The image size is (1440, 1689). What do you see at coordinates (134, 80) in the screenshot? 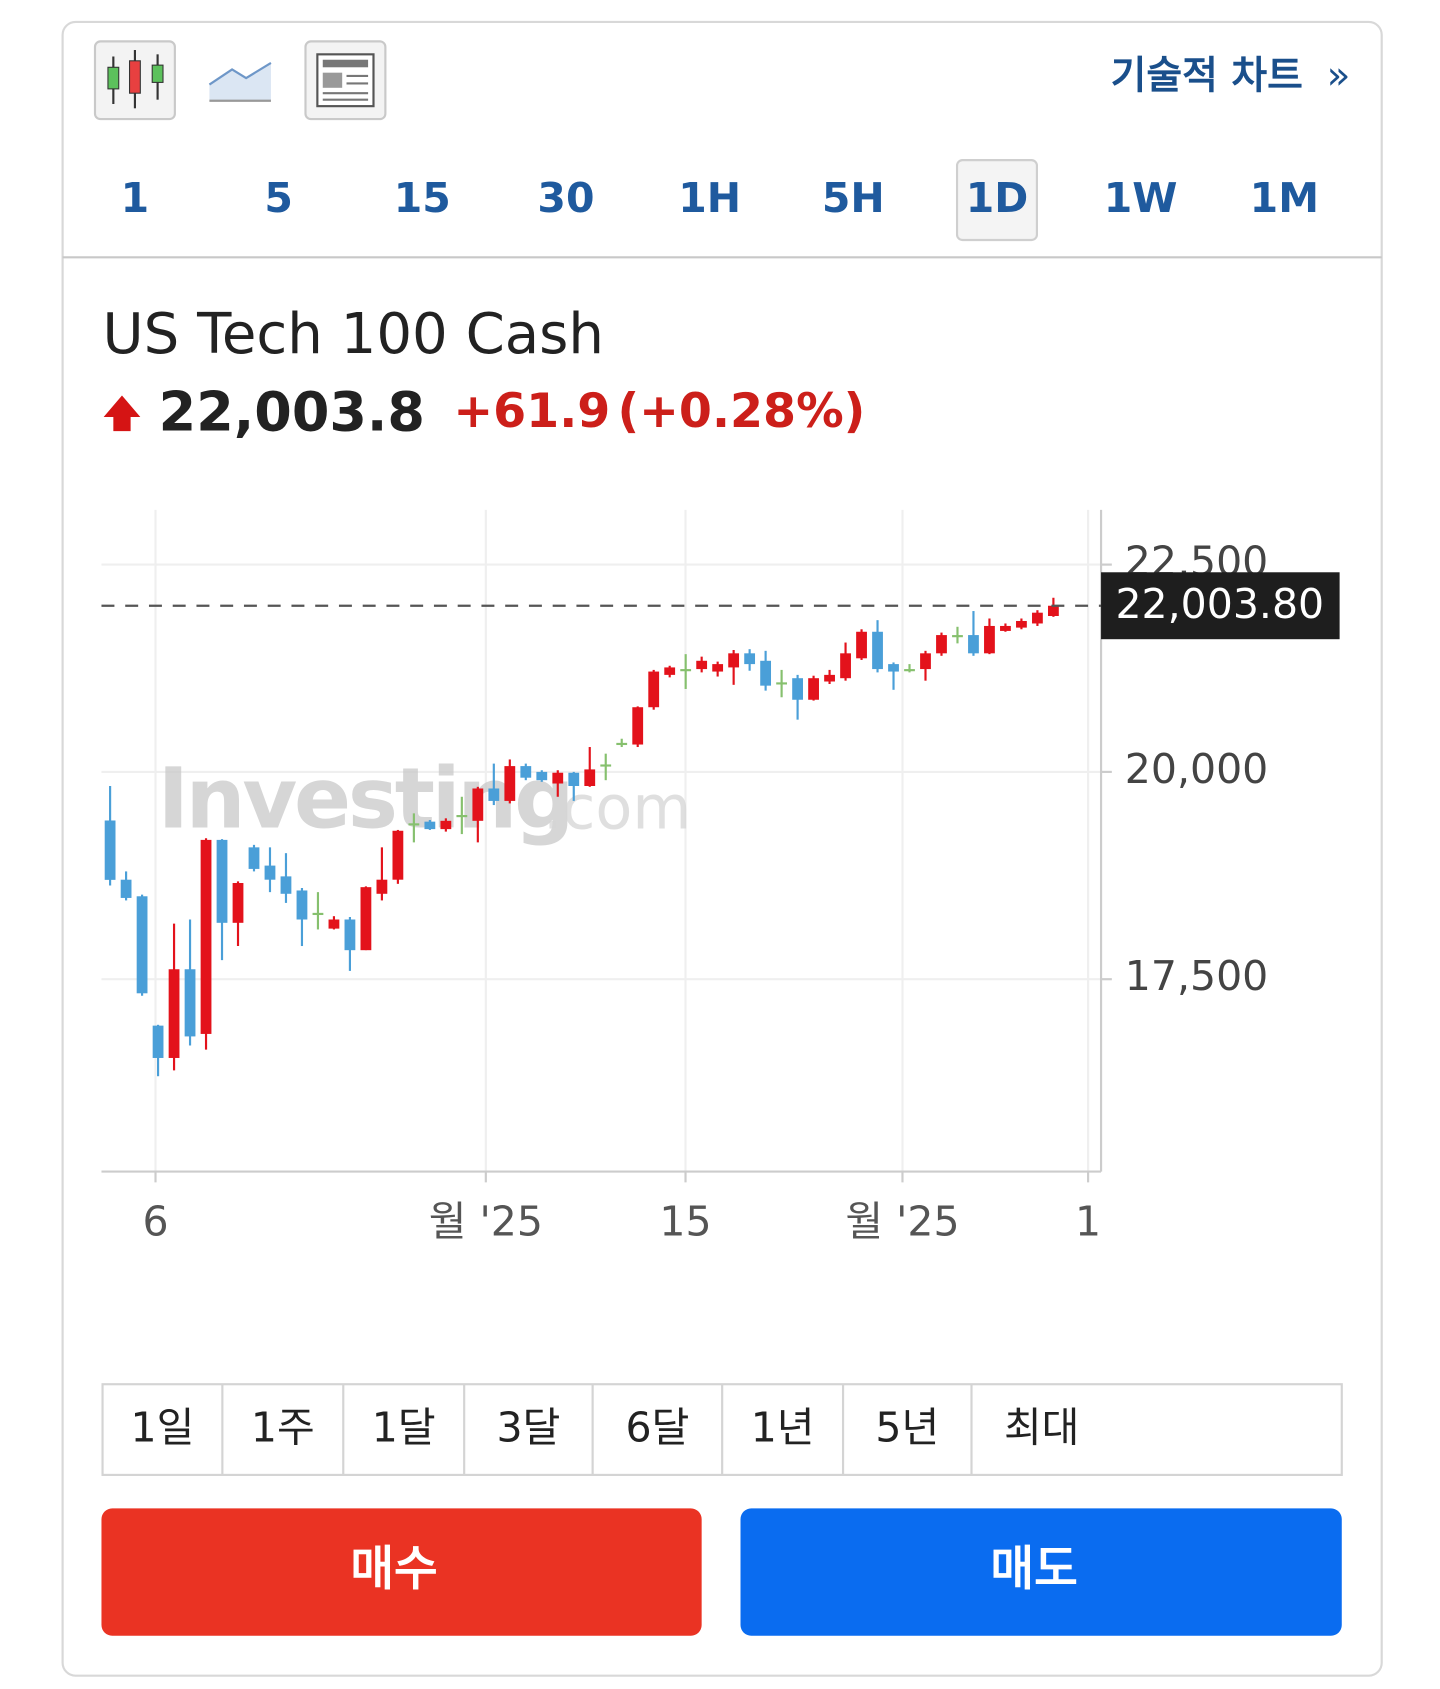
I see `candle-icon-button` at bounding box center [134, 80].